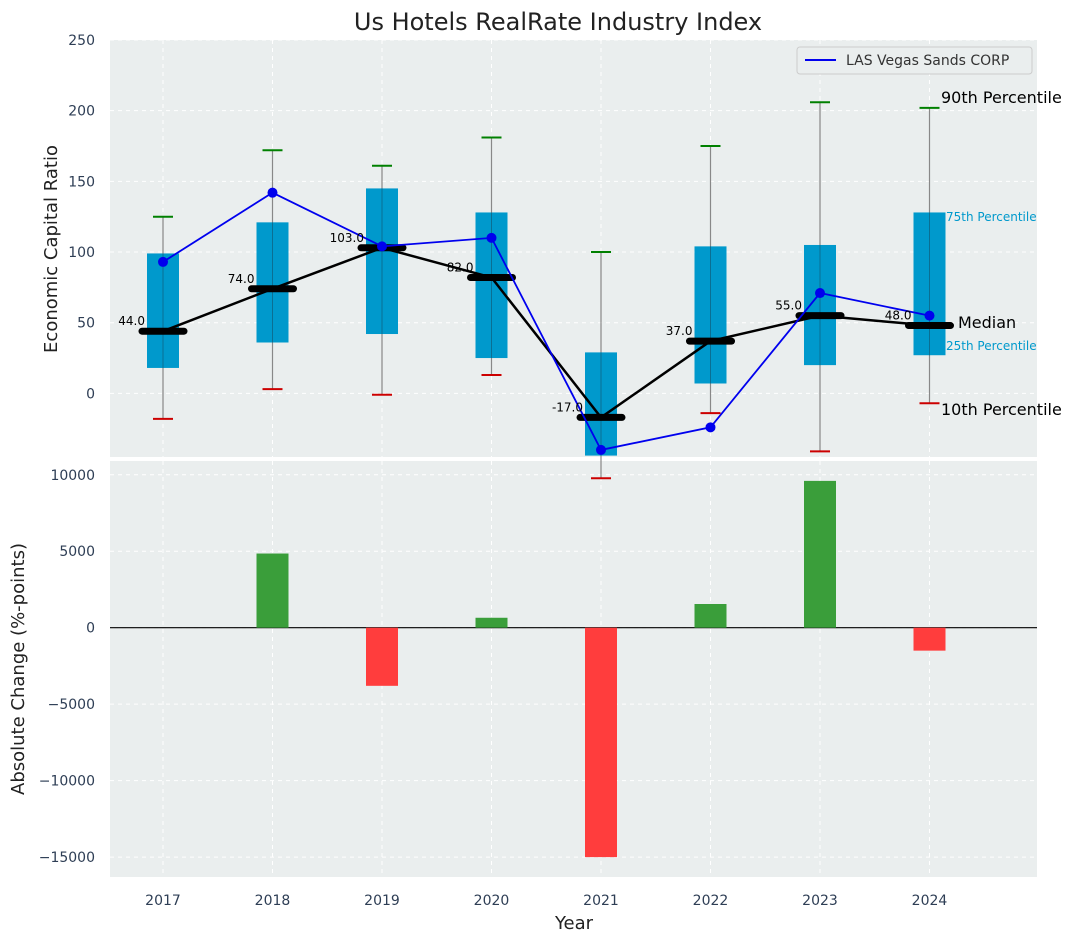  Describe the element at coordinates (987, 322) in the screenshot. I see `annotation-median: Median` at that location.